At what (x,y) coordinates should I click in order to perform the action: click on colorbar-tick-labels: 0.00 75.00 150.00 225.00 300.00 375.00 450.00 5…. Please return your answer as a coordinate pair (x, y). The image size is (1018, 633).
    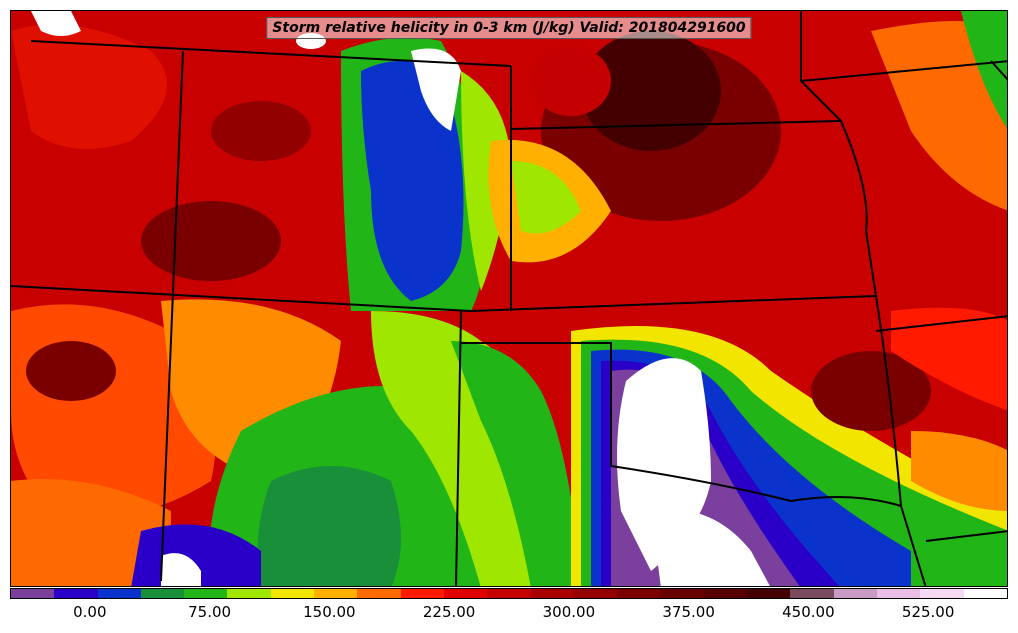
    Looking at the image, I should click on (509, 613).